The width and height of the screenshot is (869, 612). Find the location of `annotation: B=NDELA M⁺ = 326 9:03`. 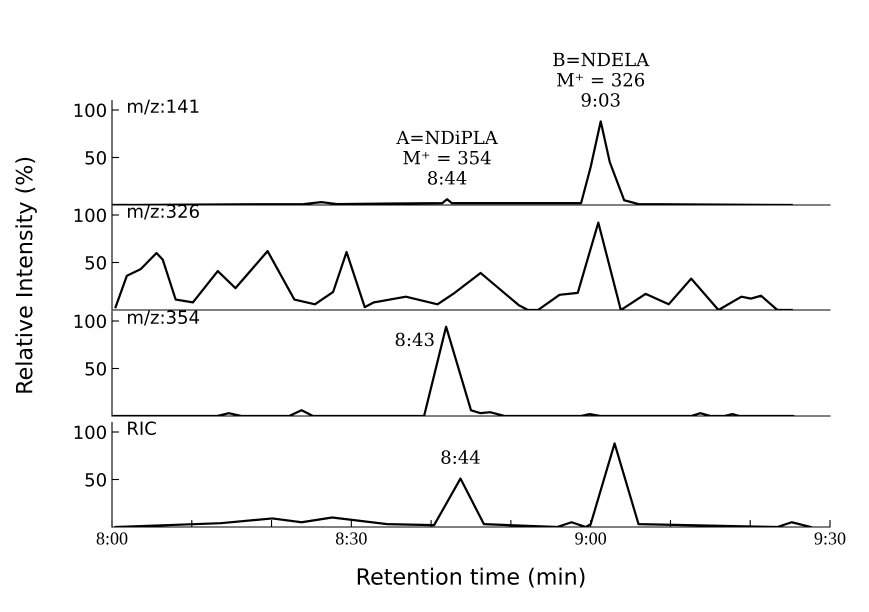

annotation: B=NDELA M⁺ = 326 9:03 is located at coordinates (601, 79).